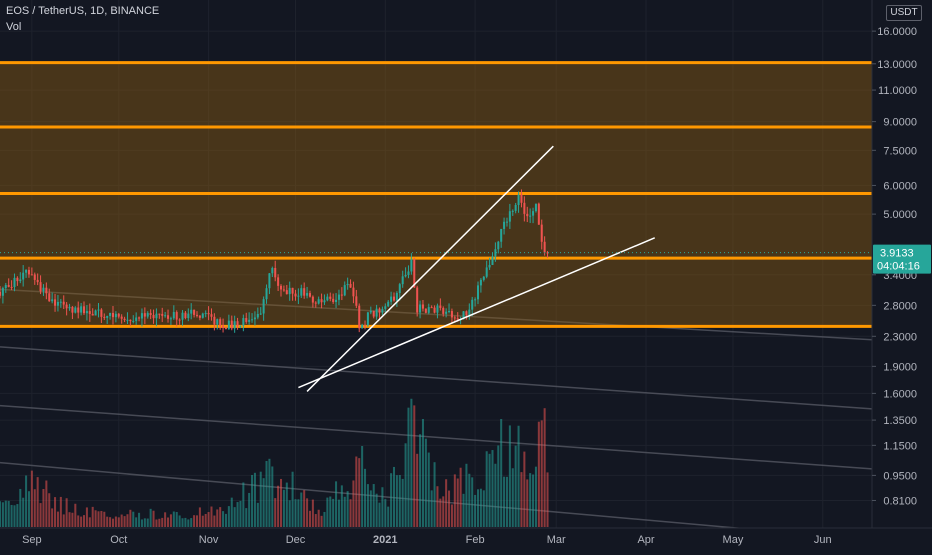 This screenshot has height=555, width=932. Describe the element at coordinates (436, 314) in the screenshot. I see `channel-line` at that location.